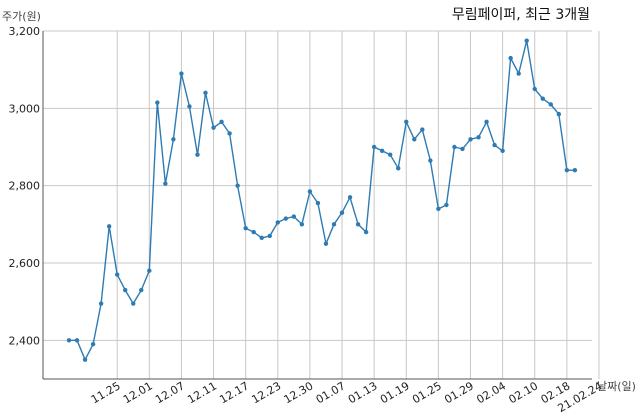 The width and height of the screenshot is (640, 419). Describe the element at coordinates (138, 392) in the screenshot. I see `x-tick-label: 12.01` at that location.